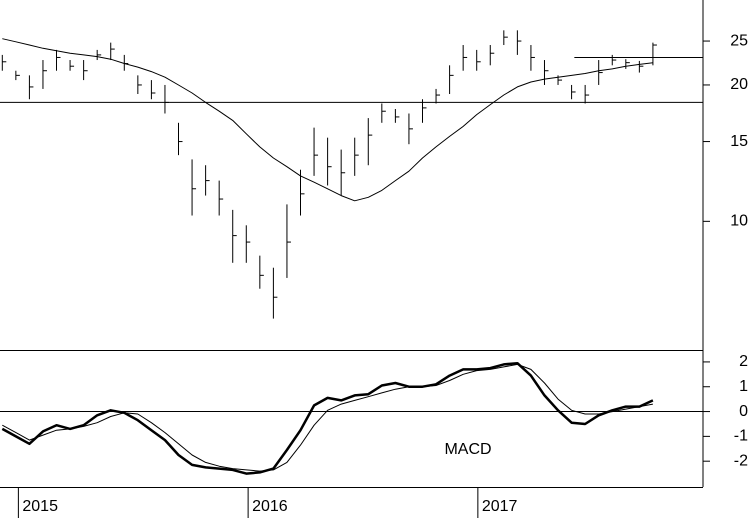 The image size is (752, 518). Describe the element at coordinates (743, 411) in the screenshot. I see `y-tick-label: 0` at that location.